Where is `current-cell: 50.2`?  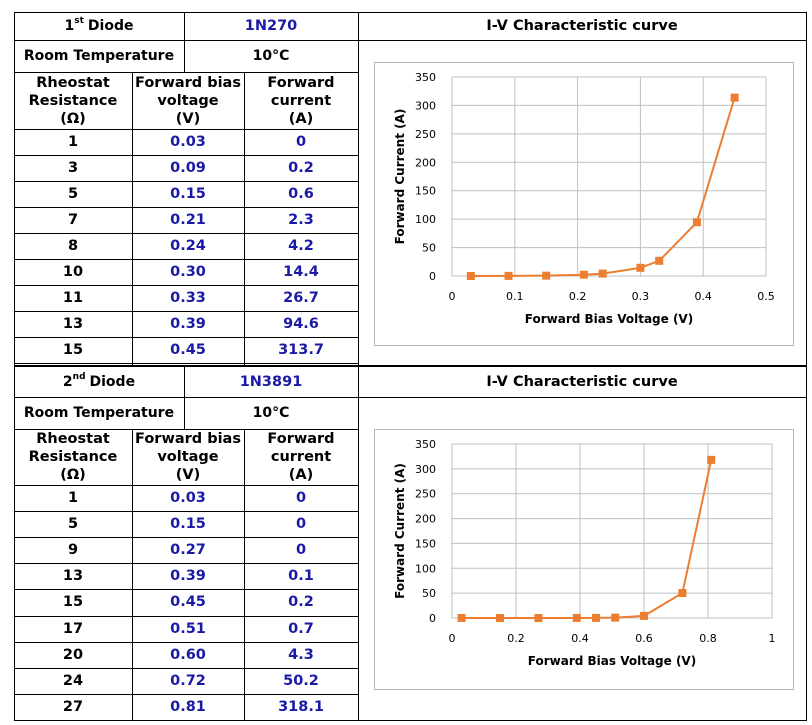 current-cell: 50.2 is located at coordinates (301, 680).